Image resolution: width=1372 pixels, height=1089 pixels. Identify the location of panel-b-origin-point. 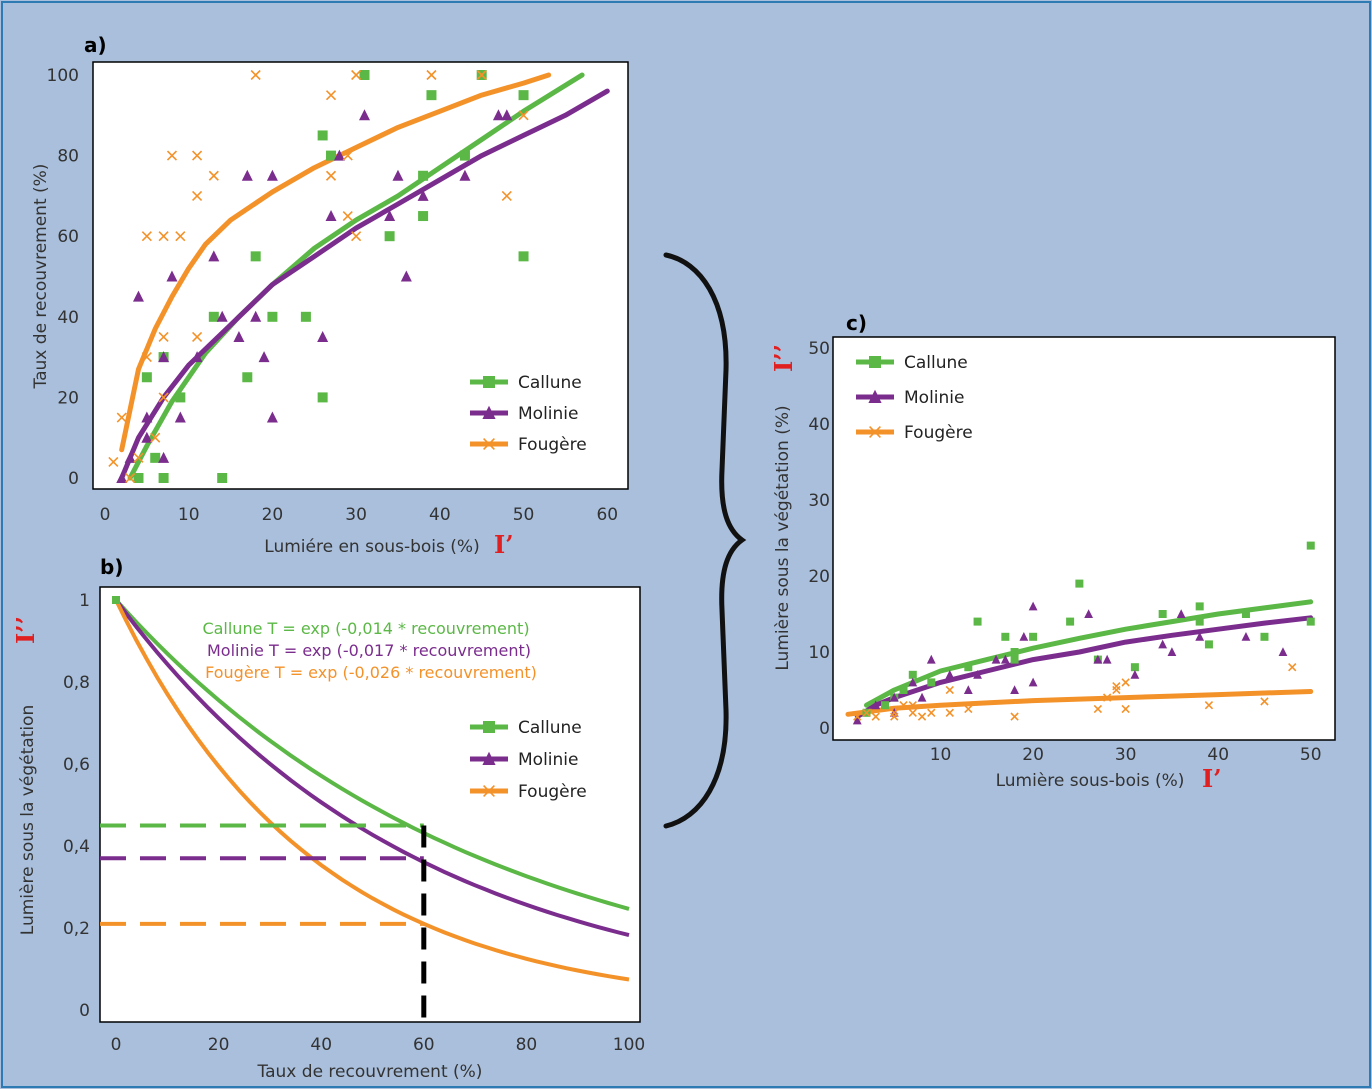
(116, 600).